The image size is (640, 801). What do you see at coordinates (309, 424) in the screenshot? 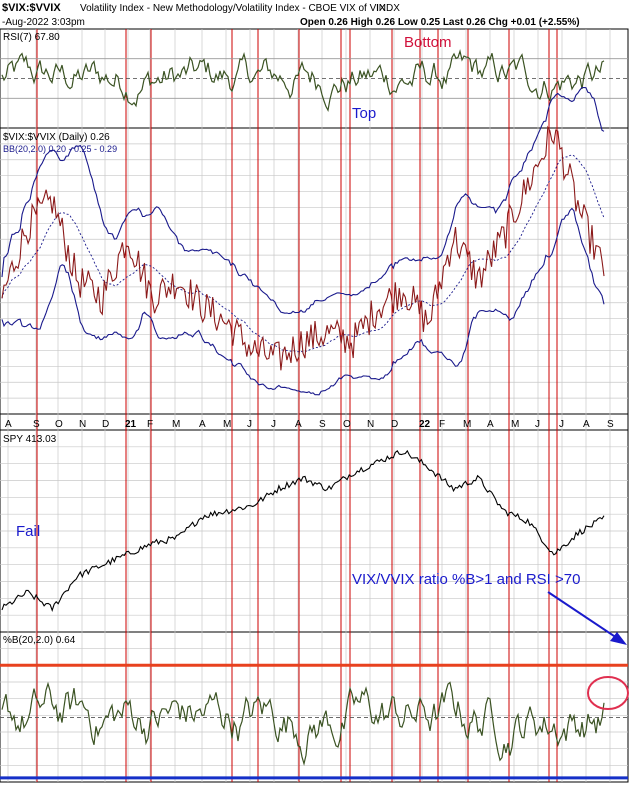
I see `month-axis: A S O N D 21 F M A M J J A S O N D 22 F M A M J J A S` at bounding box center [309, 424].